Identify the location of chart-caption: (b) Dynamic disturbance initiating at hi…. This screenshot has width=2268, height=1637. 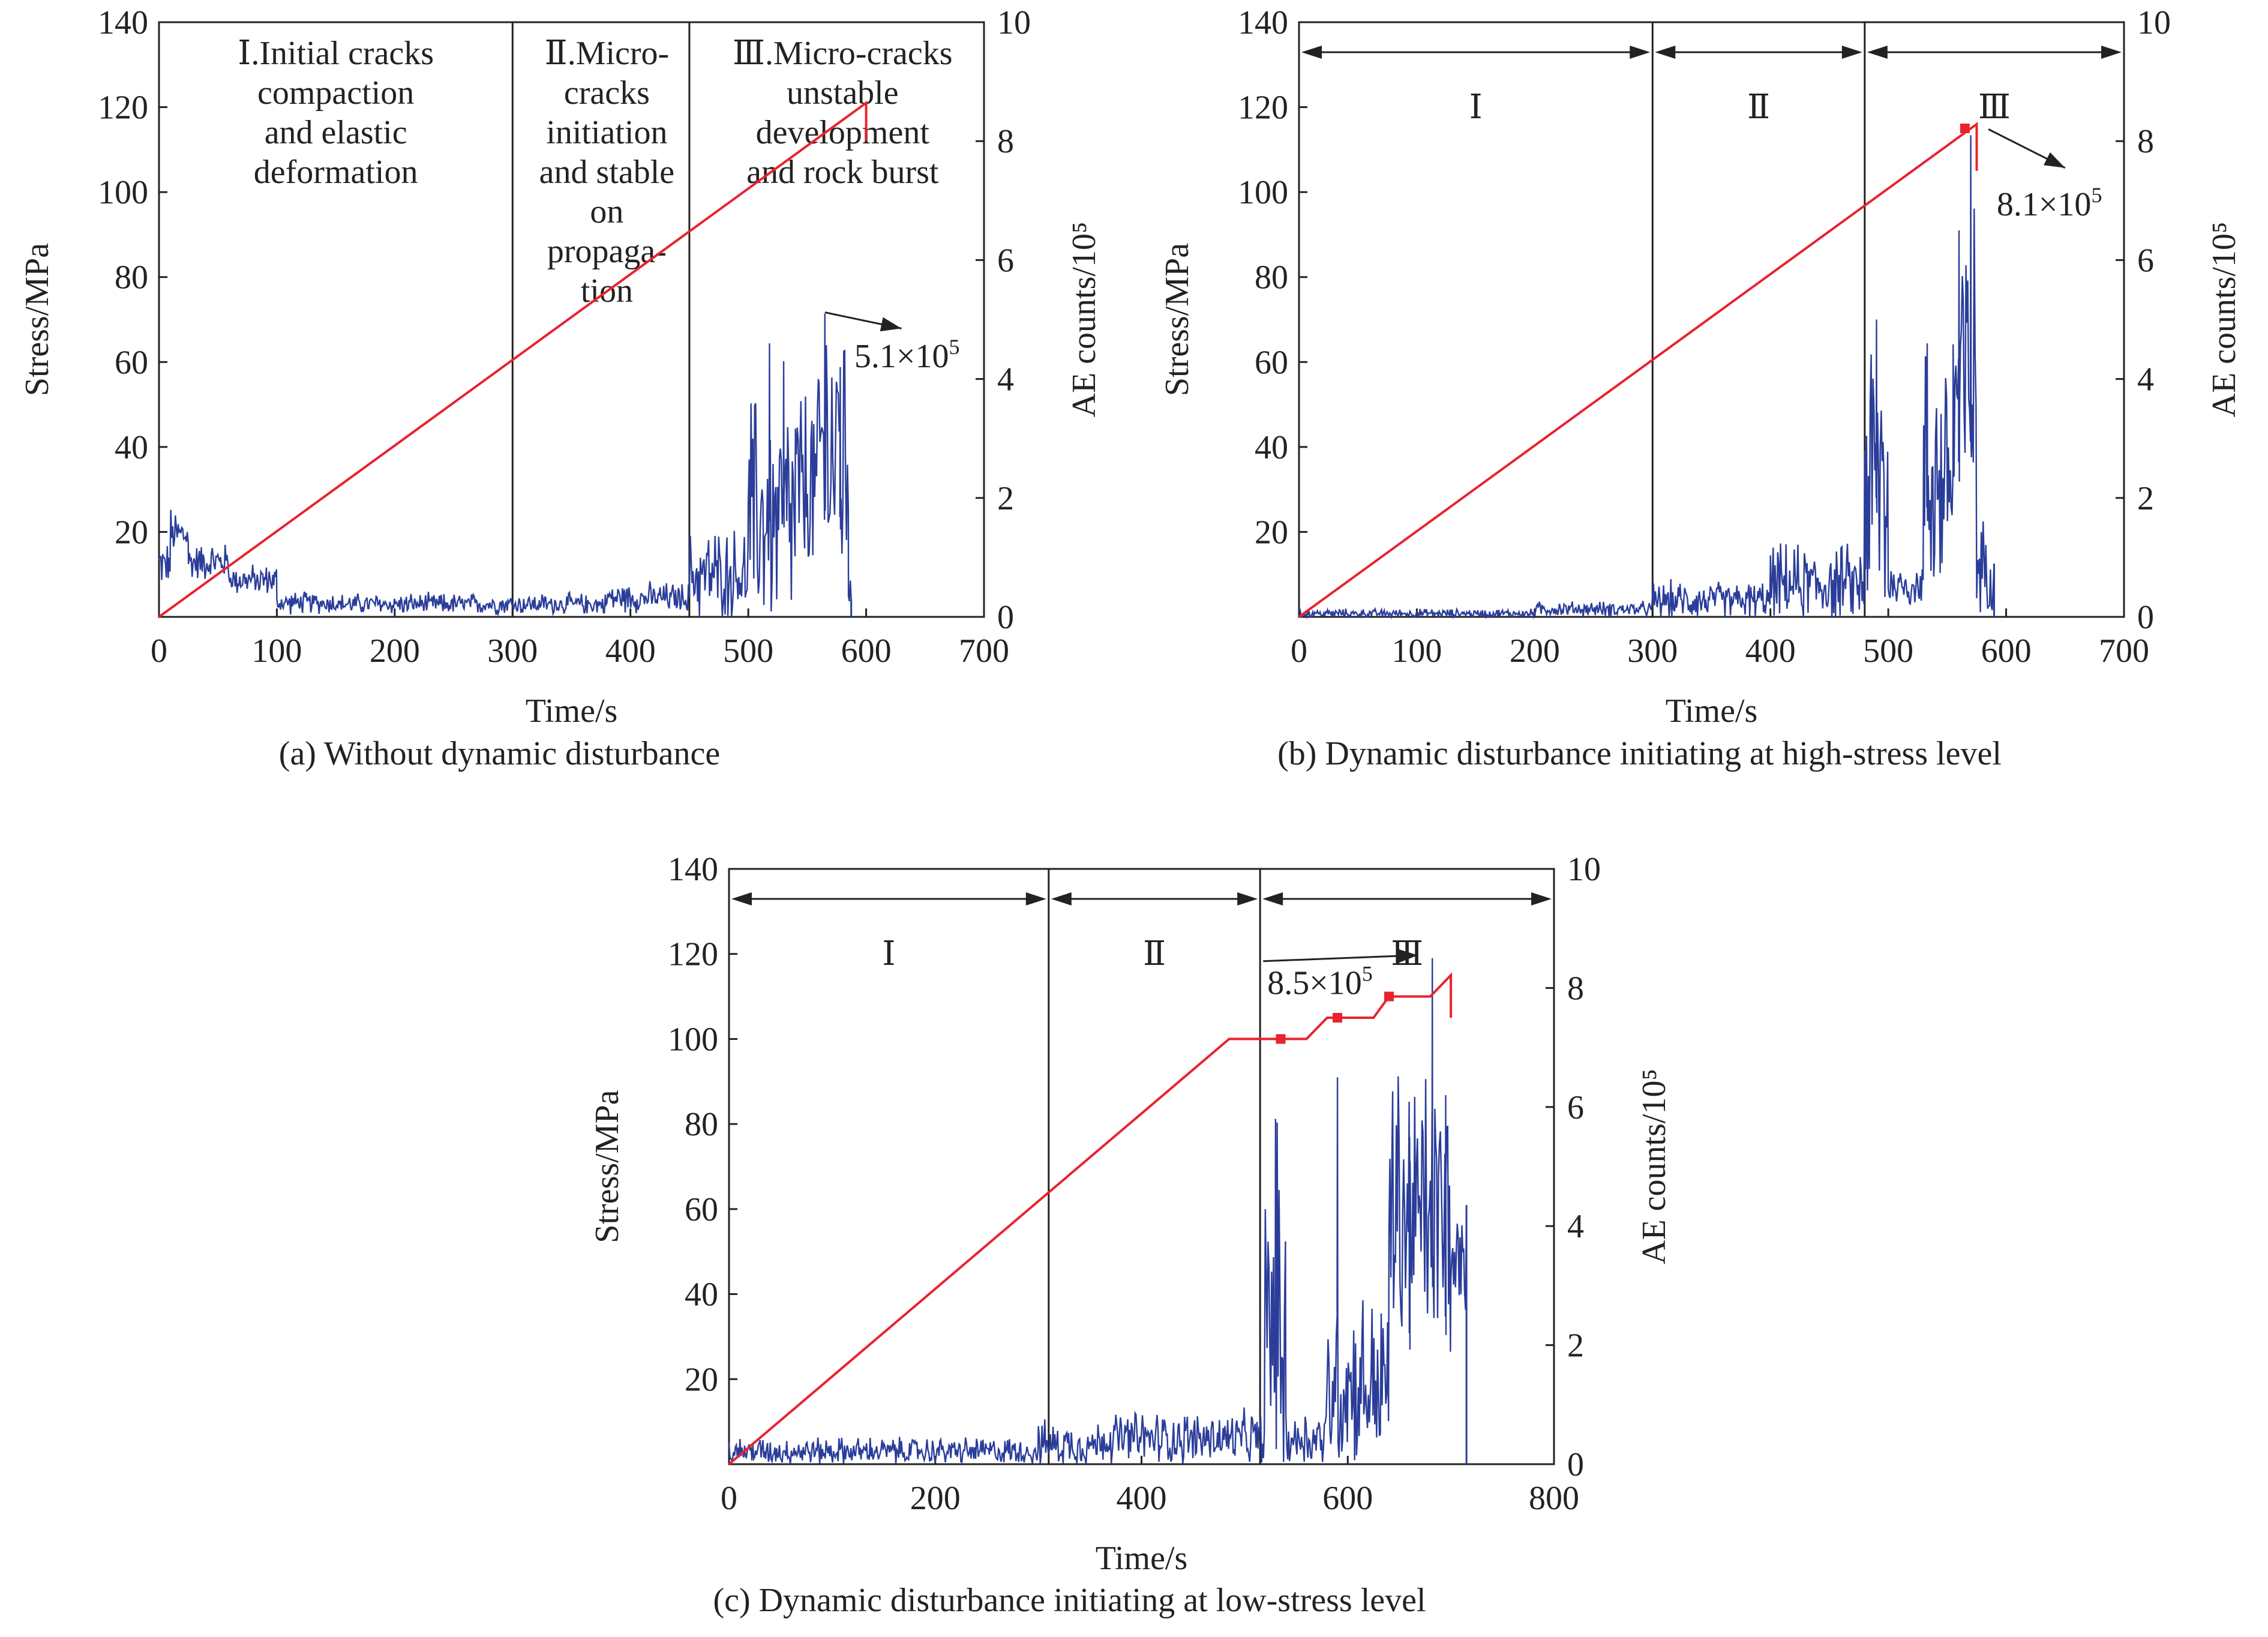
(1639, 754).